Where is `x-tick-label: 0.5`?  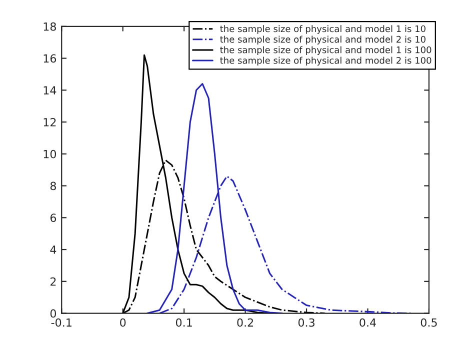
x-tick-label: 0.5 is located at coordinates (428, 322).